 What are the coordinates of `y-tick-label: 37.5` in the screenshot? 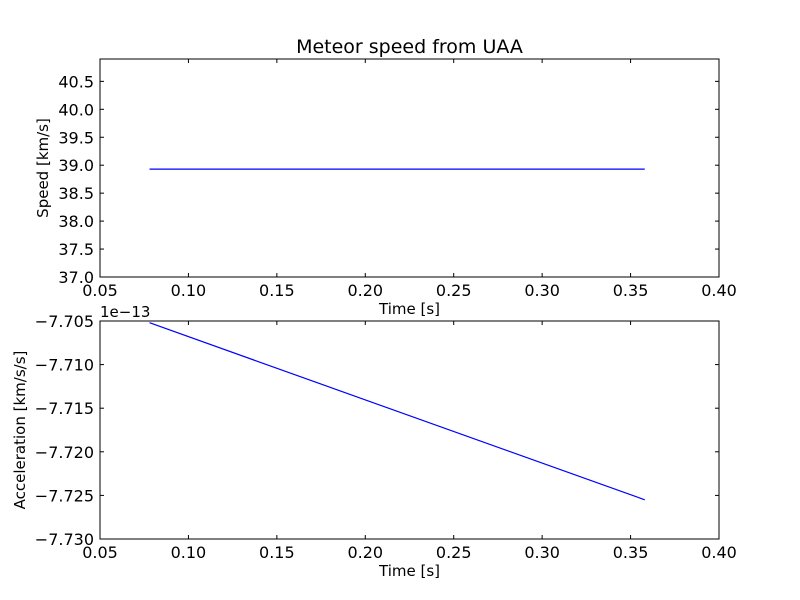 It's located at (76, 249).